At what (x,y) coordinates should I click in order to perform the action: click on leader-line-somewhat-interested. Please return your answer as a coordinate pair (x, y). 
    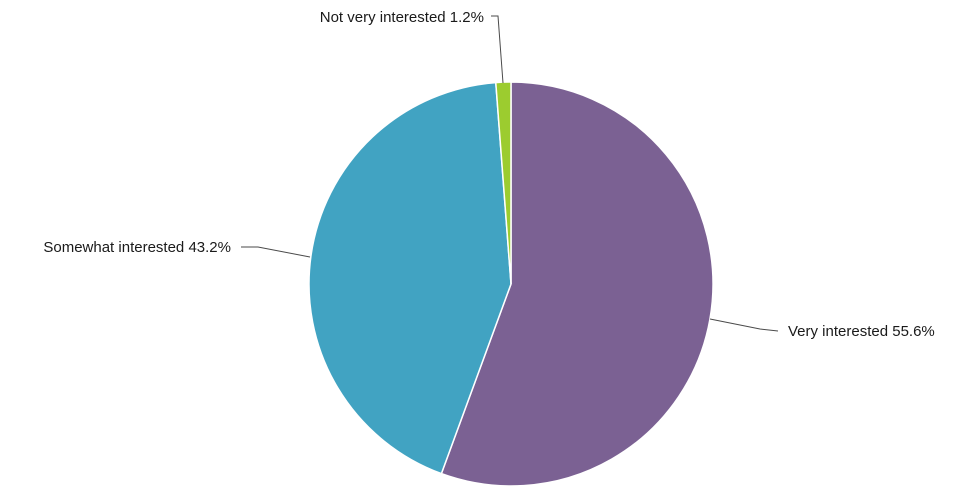
    Looking at the image, I should click on (276, 252).